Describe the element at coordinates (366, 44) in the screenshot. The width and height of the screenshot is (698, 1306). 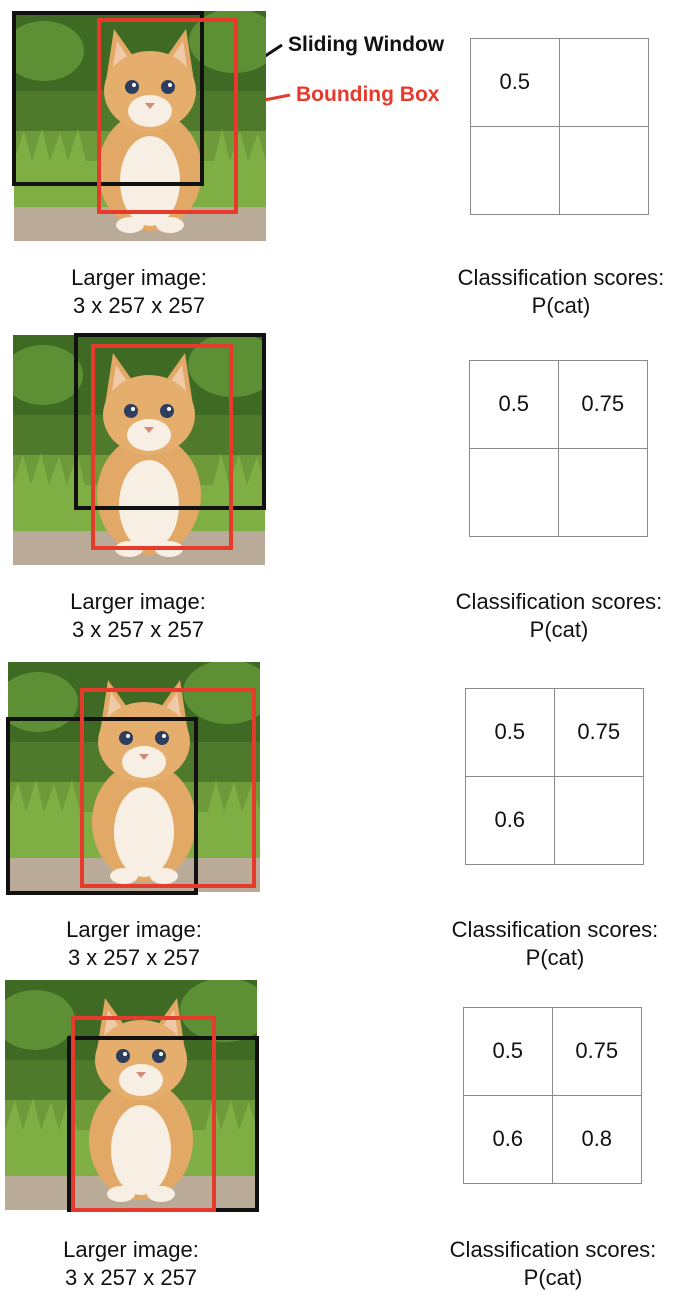
I see `sliding-window-label: Sliding Window` at that location.